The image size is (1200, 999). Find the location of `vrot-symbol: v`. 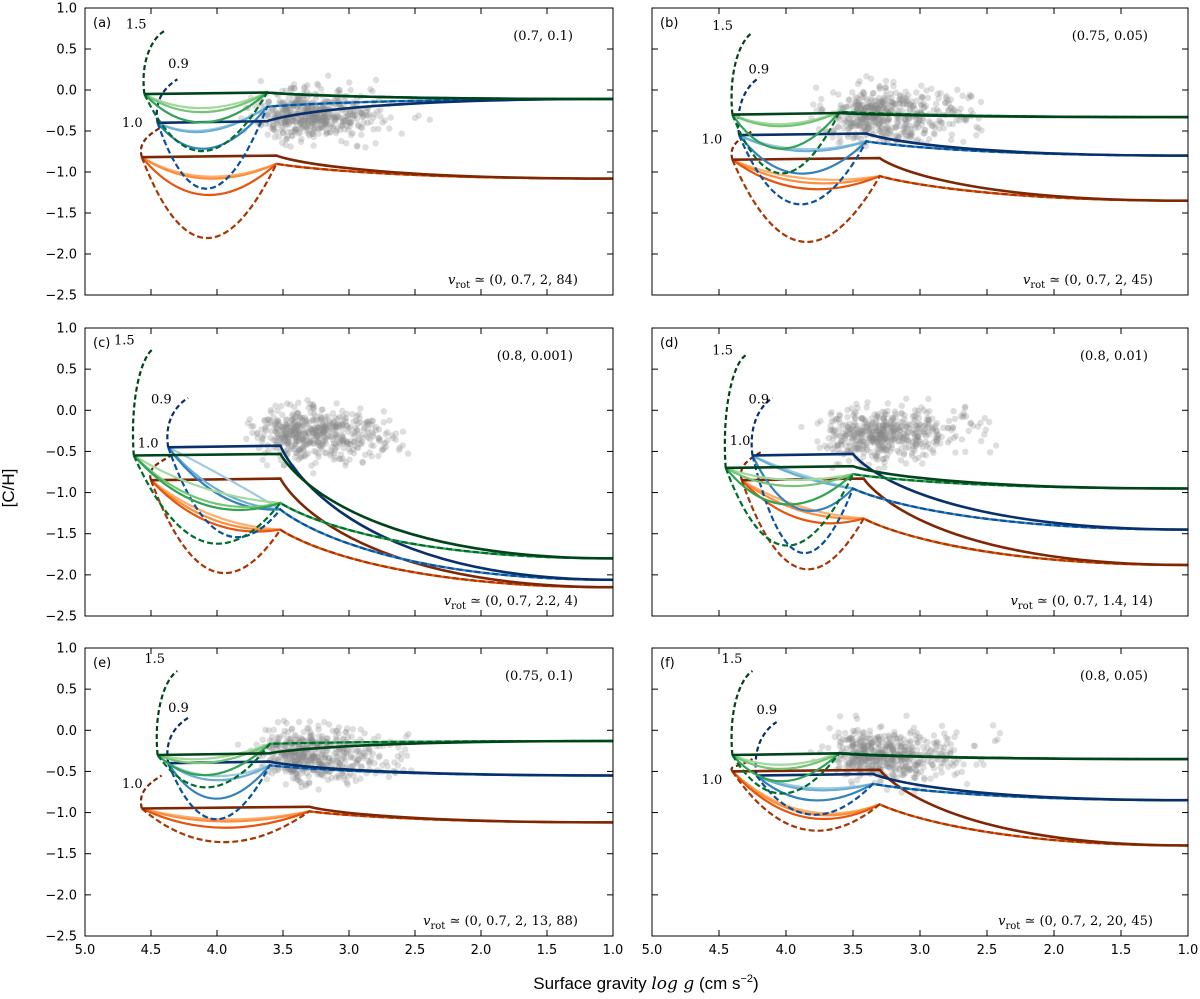

vrot-symbol: v is located at coordinates (1015, 601).